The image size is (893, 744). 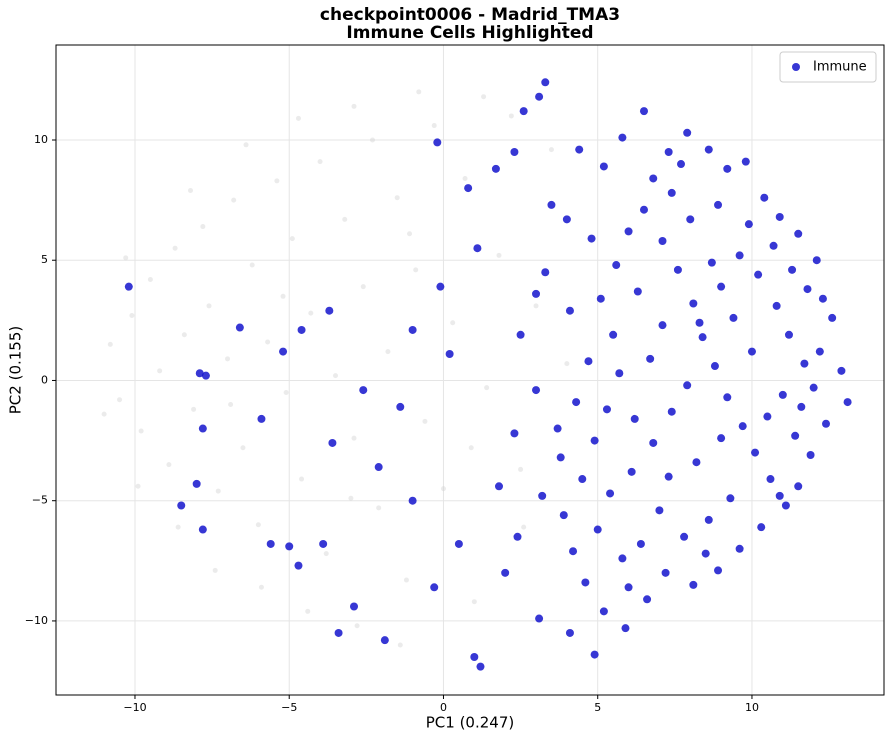 I want to click on chart-subtitle: Immune Cells Highlighted, so click(x=469, y=33).